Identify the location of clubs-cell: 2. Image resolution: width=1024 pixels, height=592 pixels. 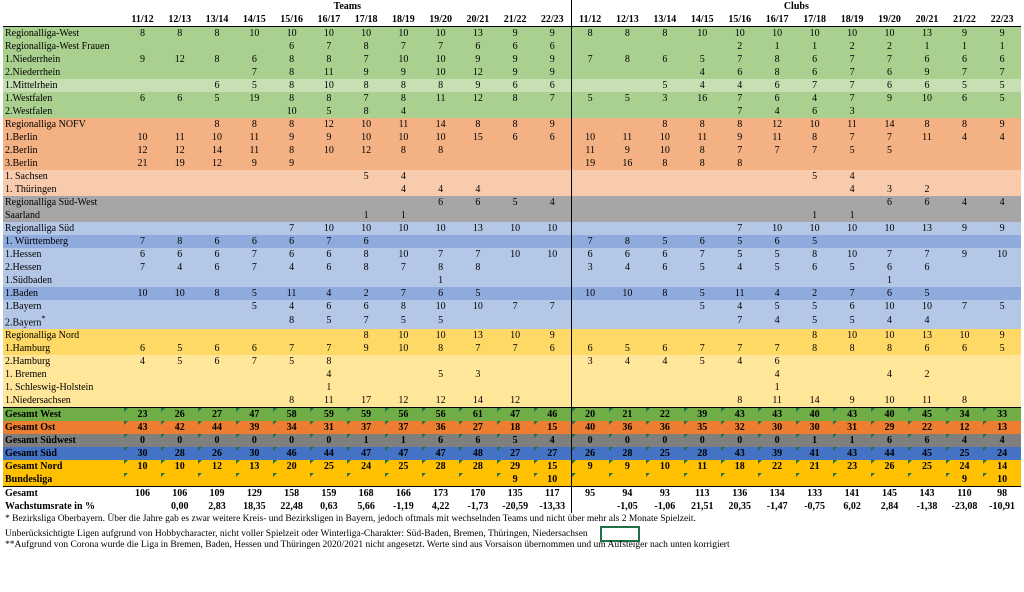
(927, 374).